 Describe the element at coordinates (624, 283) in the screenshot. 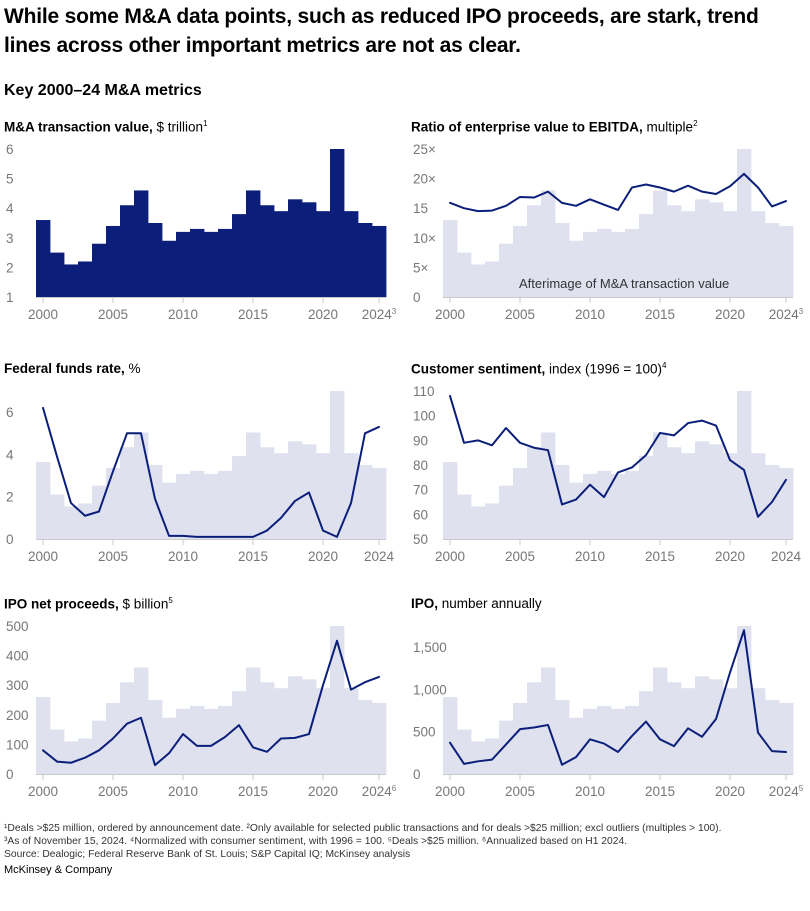

I see `afterimage-annotation: Afterimage of M&A transaction value` at that location.